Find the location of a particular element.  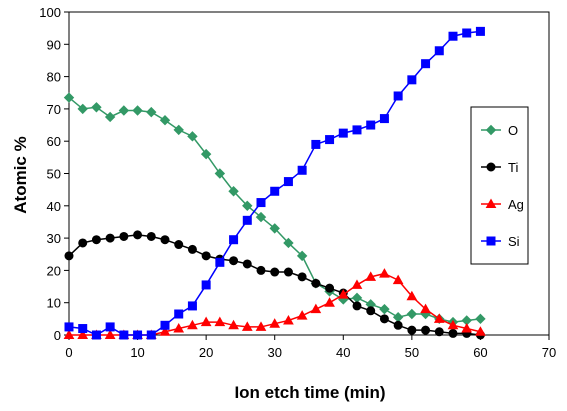

x-tick-label: 50 is located at coordinates (412, 352).